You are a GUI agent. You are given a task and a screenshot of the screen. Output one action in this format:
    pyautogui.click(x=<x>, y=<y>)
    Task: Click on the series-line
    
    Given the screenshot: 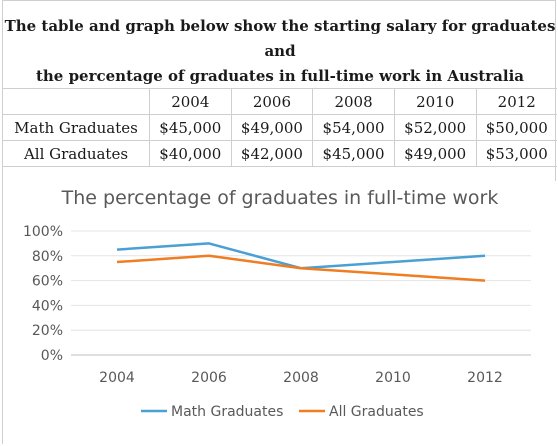 What is the action you would take?
    pyautogui.click(x=301, y=268)
    